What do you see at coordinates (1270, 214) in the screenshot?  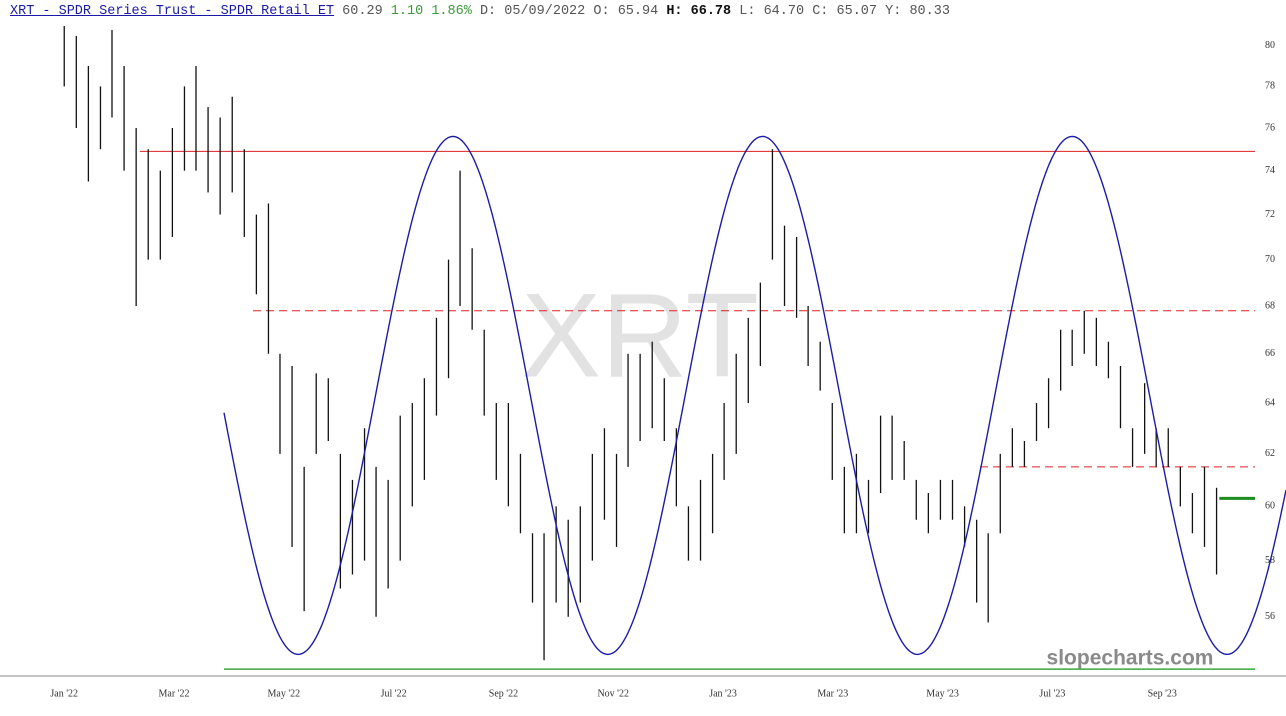 I see `y-tick-label: 72` at bounding box center [1270, 214].